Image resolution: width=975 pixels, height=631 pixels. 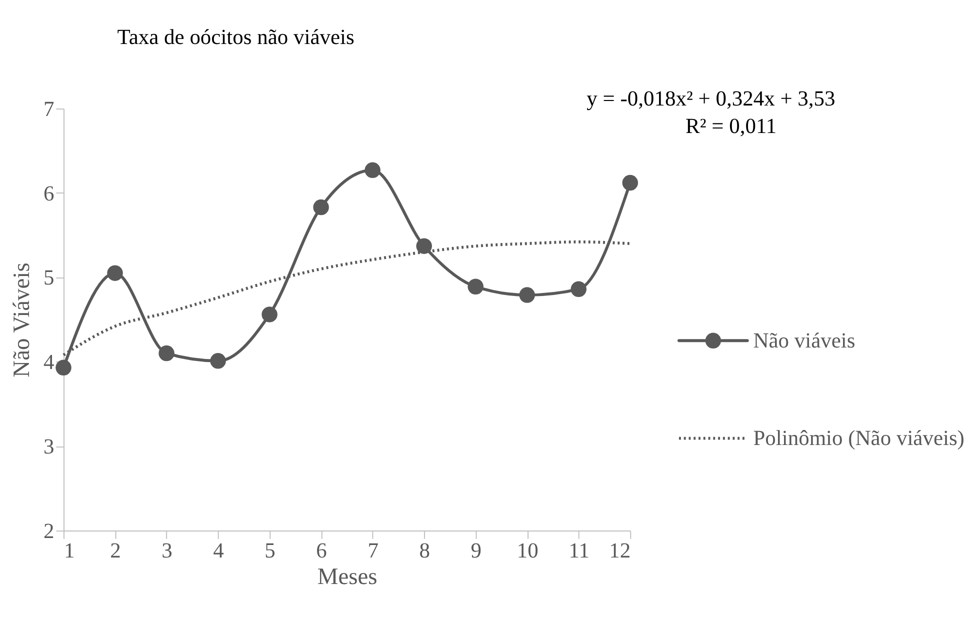 What do you see at coordinates (48, 193) in the screenshot?
I see `y-tick-label: 6` at bounding box center [48, 193].